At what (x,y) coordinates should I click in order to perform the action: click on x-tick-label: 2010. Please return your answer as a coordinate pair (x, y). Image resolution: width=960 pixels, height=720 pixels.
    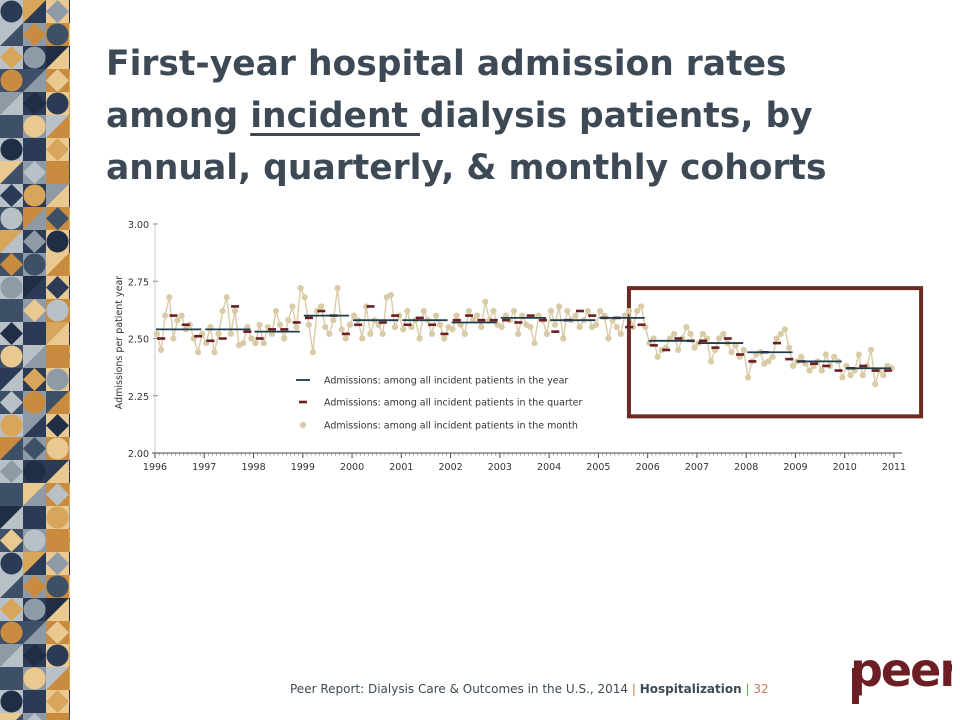
    Looking at the image, I should click on (845, 467).